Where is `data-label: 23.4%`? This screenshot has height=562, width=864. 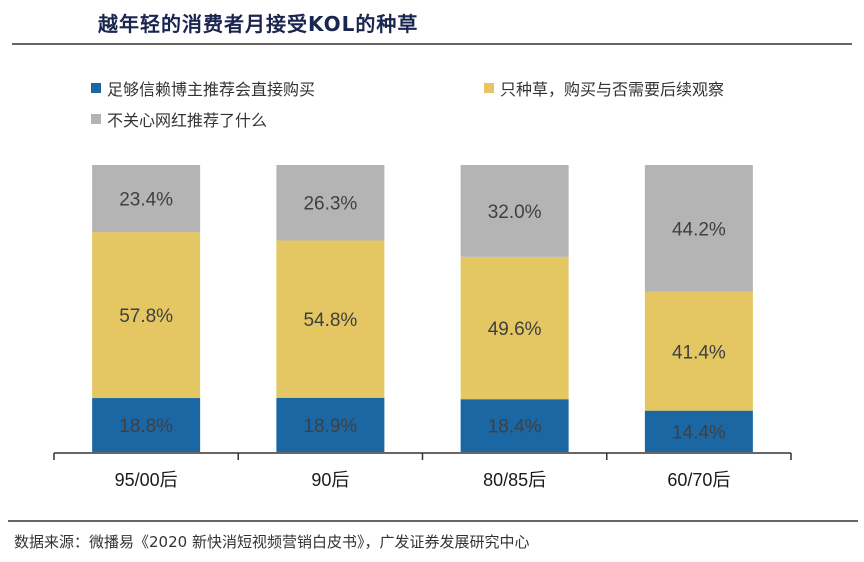 data-label: 23.4% is located at coordinates (146, 200).